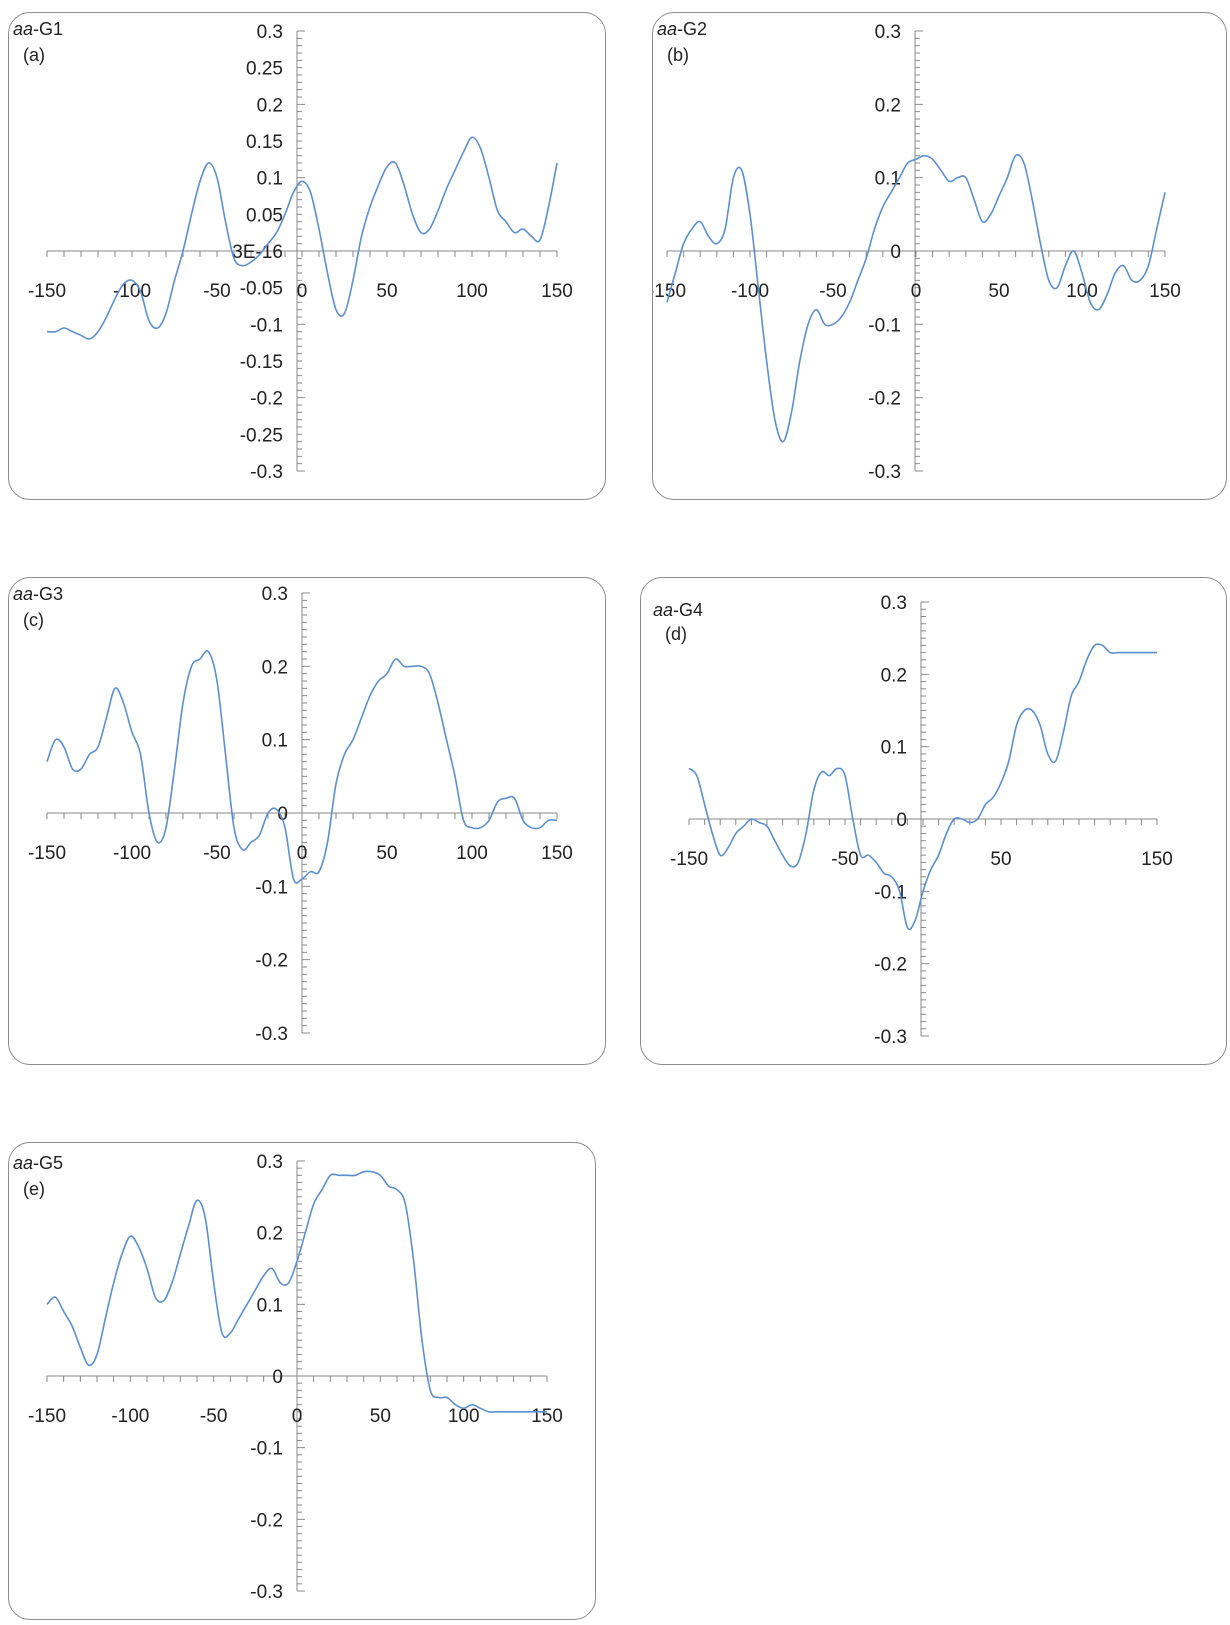 The image size is (1230, 1625). What do you see at coordinates (38, 594) in the screenshot?
I see `group-label: aa-G3` at bounding box center [38, 594].